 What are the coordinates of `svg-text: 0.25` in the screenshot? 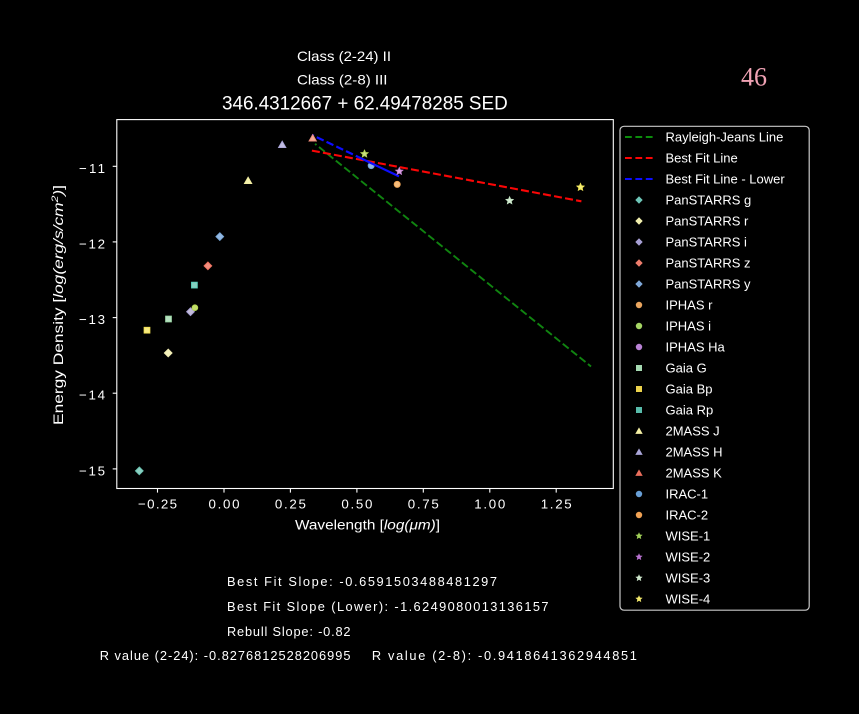 It's located at (290, 504).